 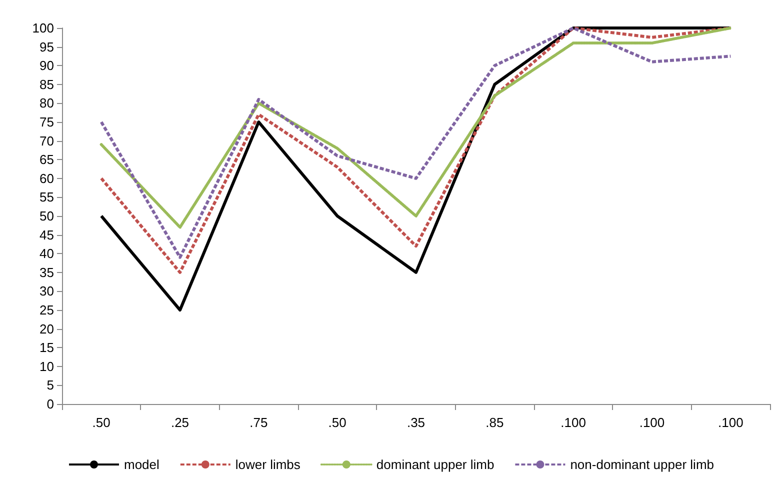 What do you see at coordinates (47, 178) in the screenshot?
I see `y-tick-label: 60` at bounding box center [47, 178].